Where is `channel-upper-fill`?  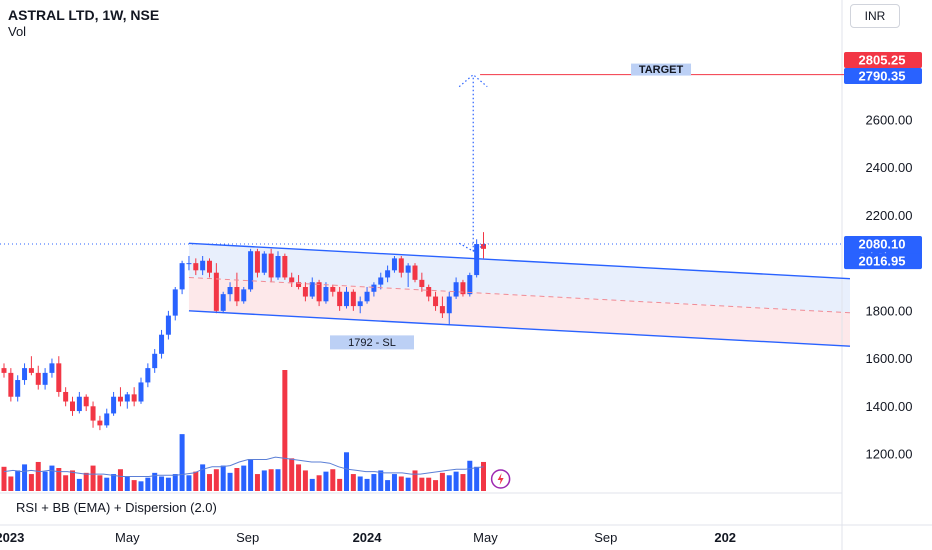 channel-upper-fill is located at coordinates (519, 278).